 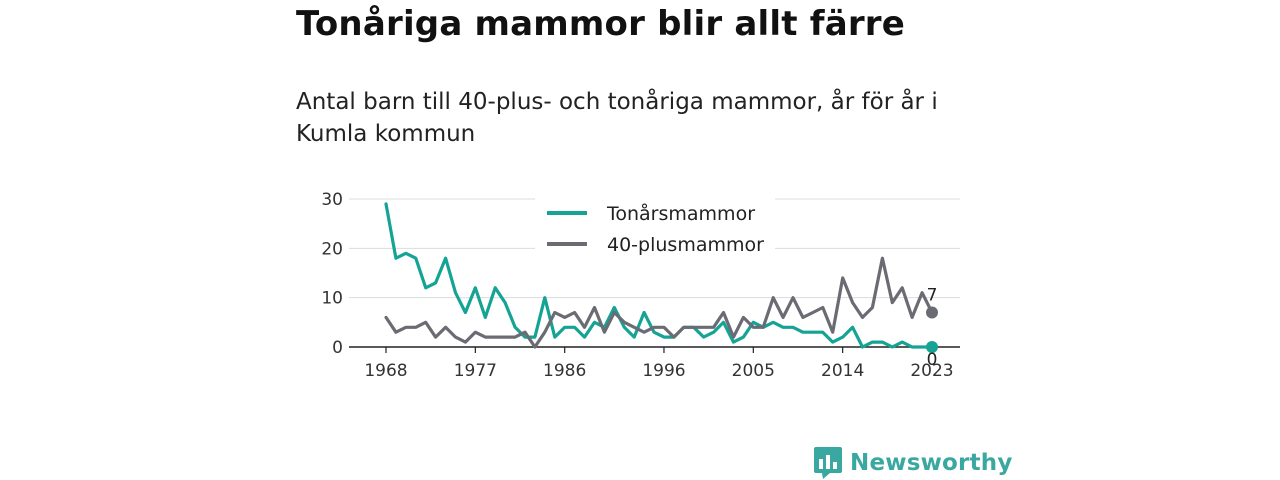 I want to click on y-tick-label: 10, so click(x=332, y=299).